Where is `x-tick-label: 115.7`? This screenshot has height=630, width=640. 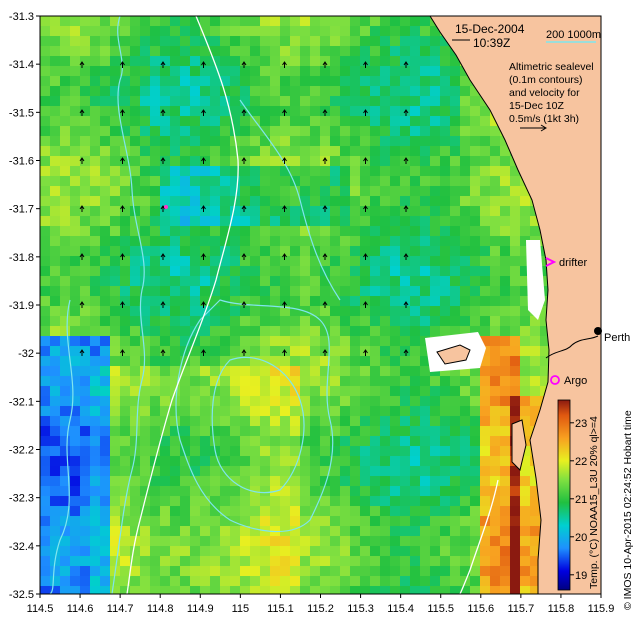 x-tick-label: 115.7 is located at coordinates (520, 609).